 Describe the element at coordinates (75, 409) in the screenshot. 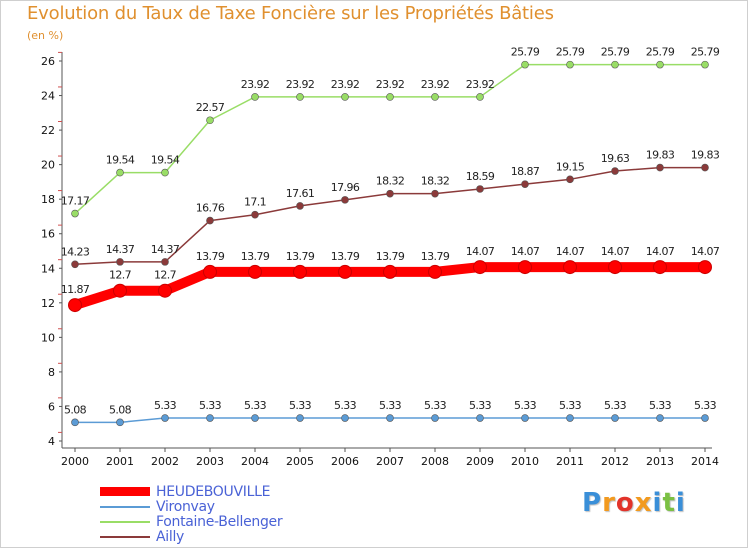

I see `data-label-vironvay: 5.08` at that location.